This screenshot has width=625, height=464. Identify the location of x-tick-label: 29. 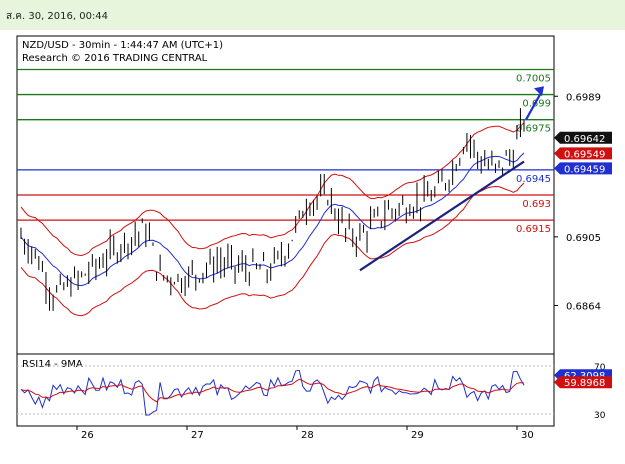
(417, 435).